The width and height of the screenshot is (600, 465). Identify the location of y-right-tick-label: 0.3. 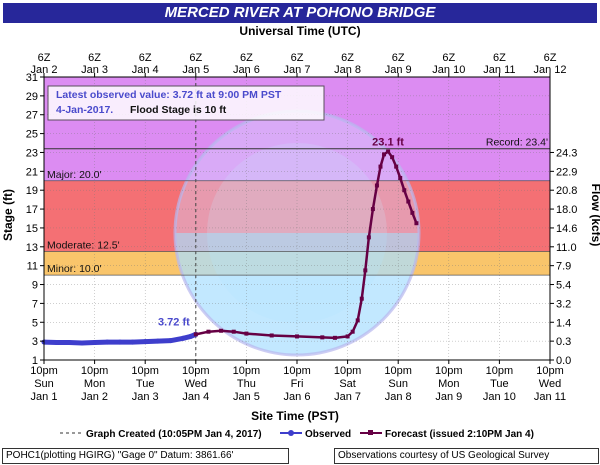
(563, 342).